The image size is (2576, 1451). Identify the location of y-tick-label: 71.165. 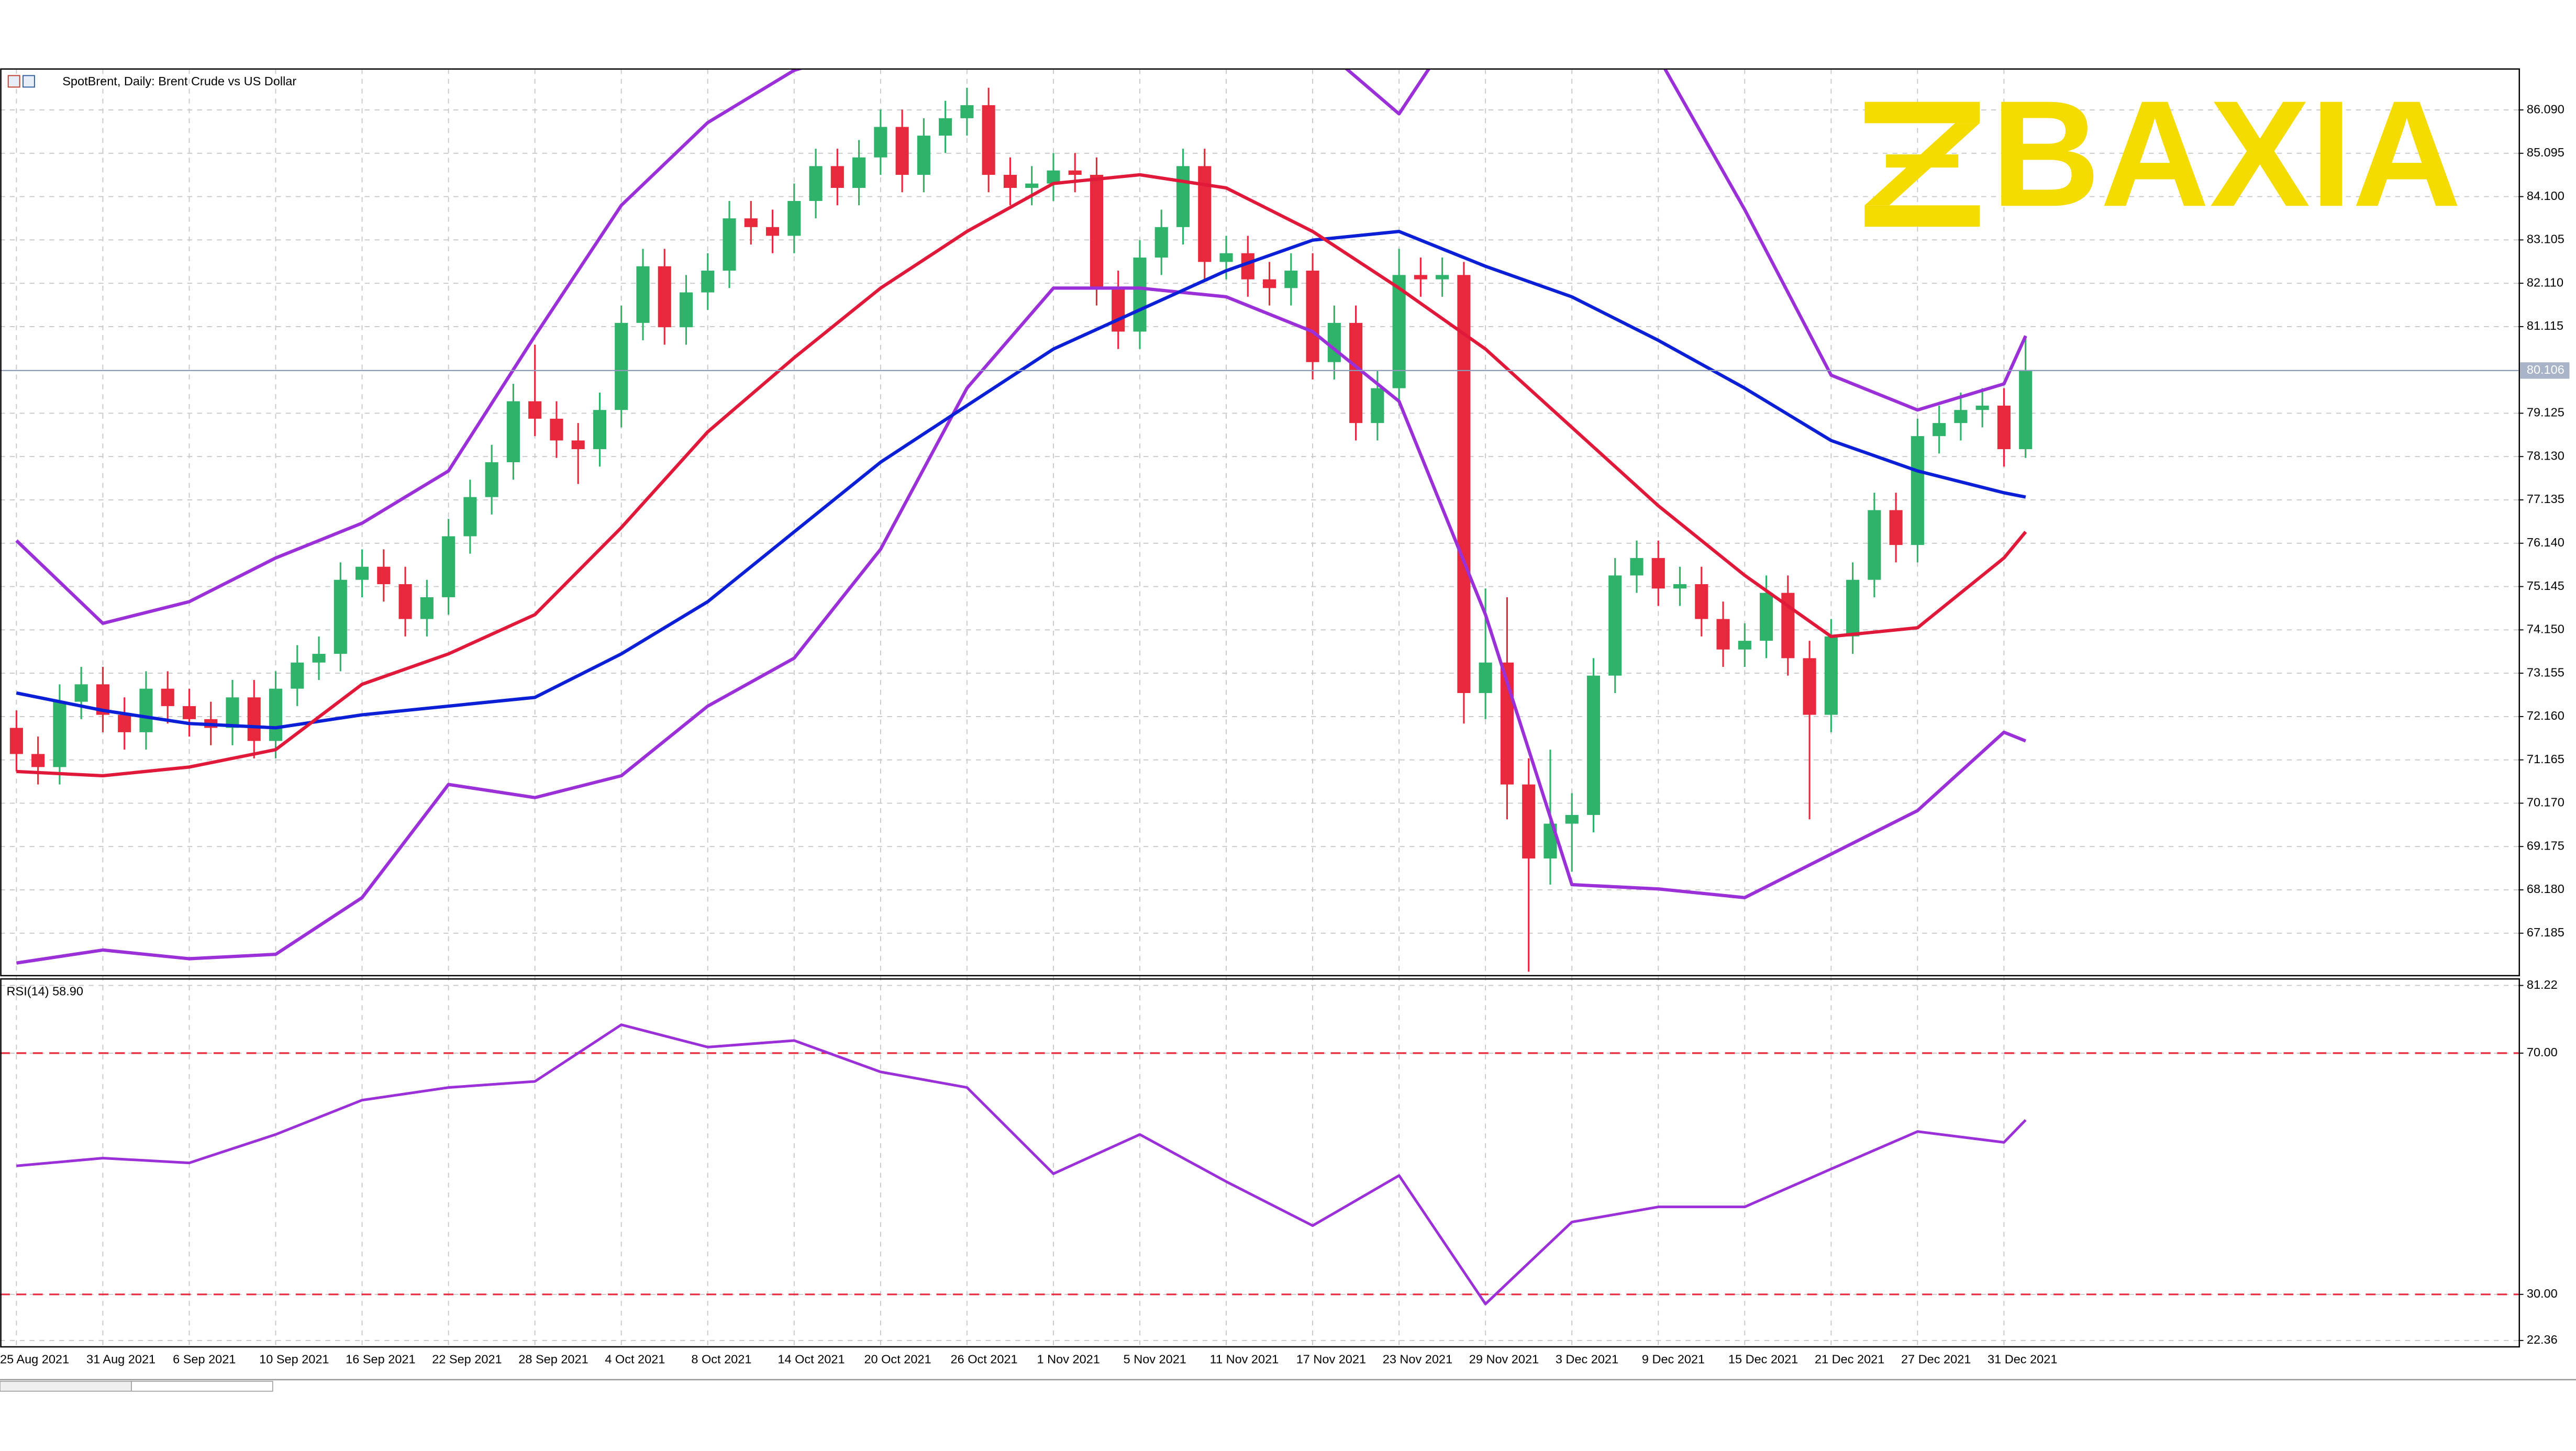
(2545, 759).